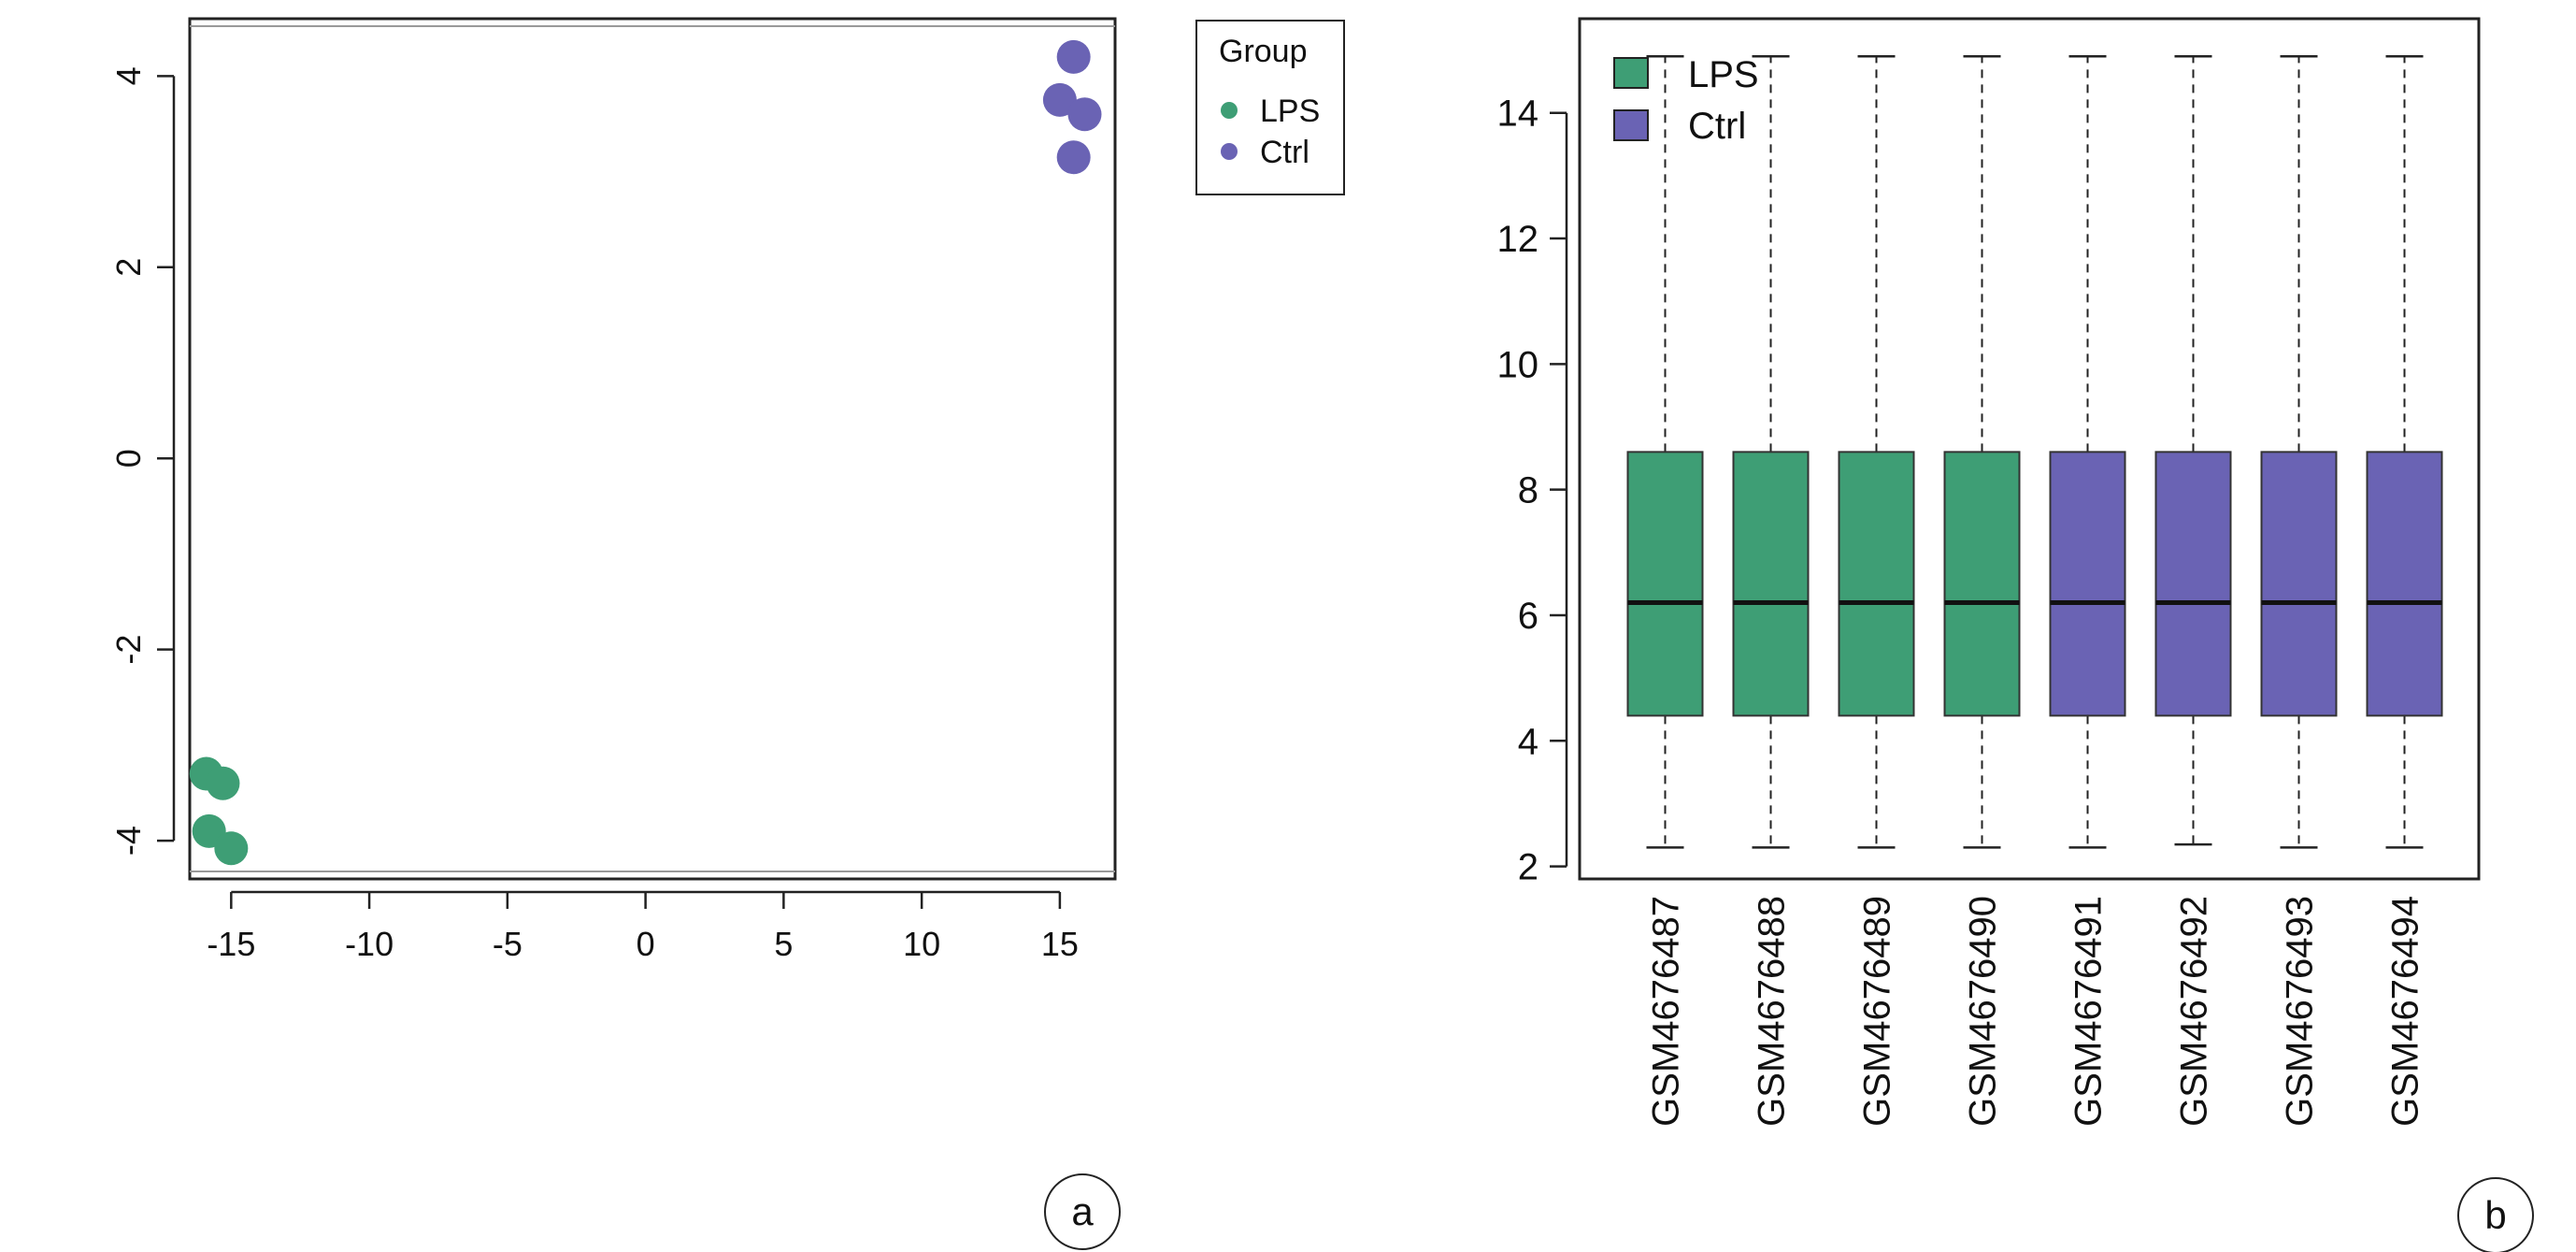 Image resolution: width=2576 pixels, height=1252 pixels. I want to click on boxplot-x-label: GSM4676492, so click(2194, 1011).